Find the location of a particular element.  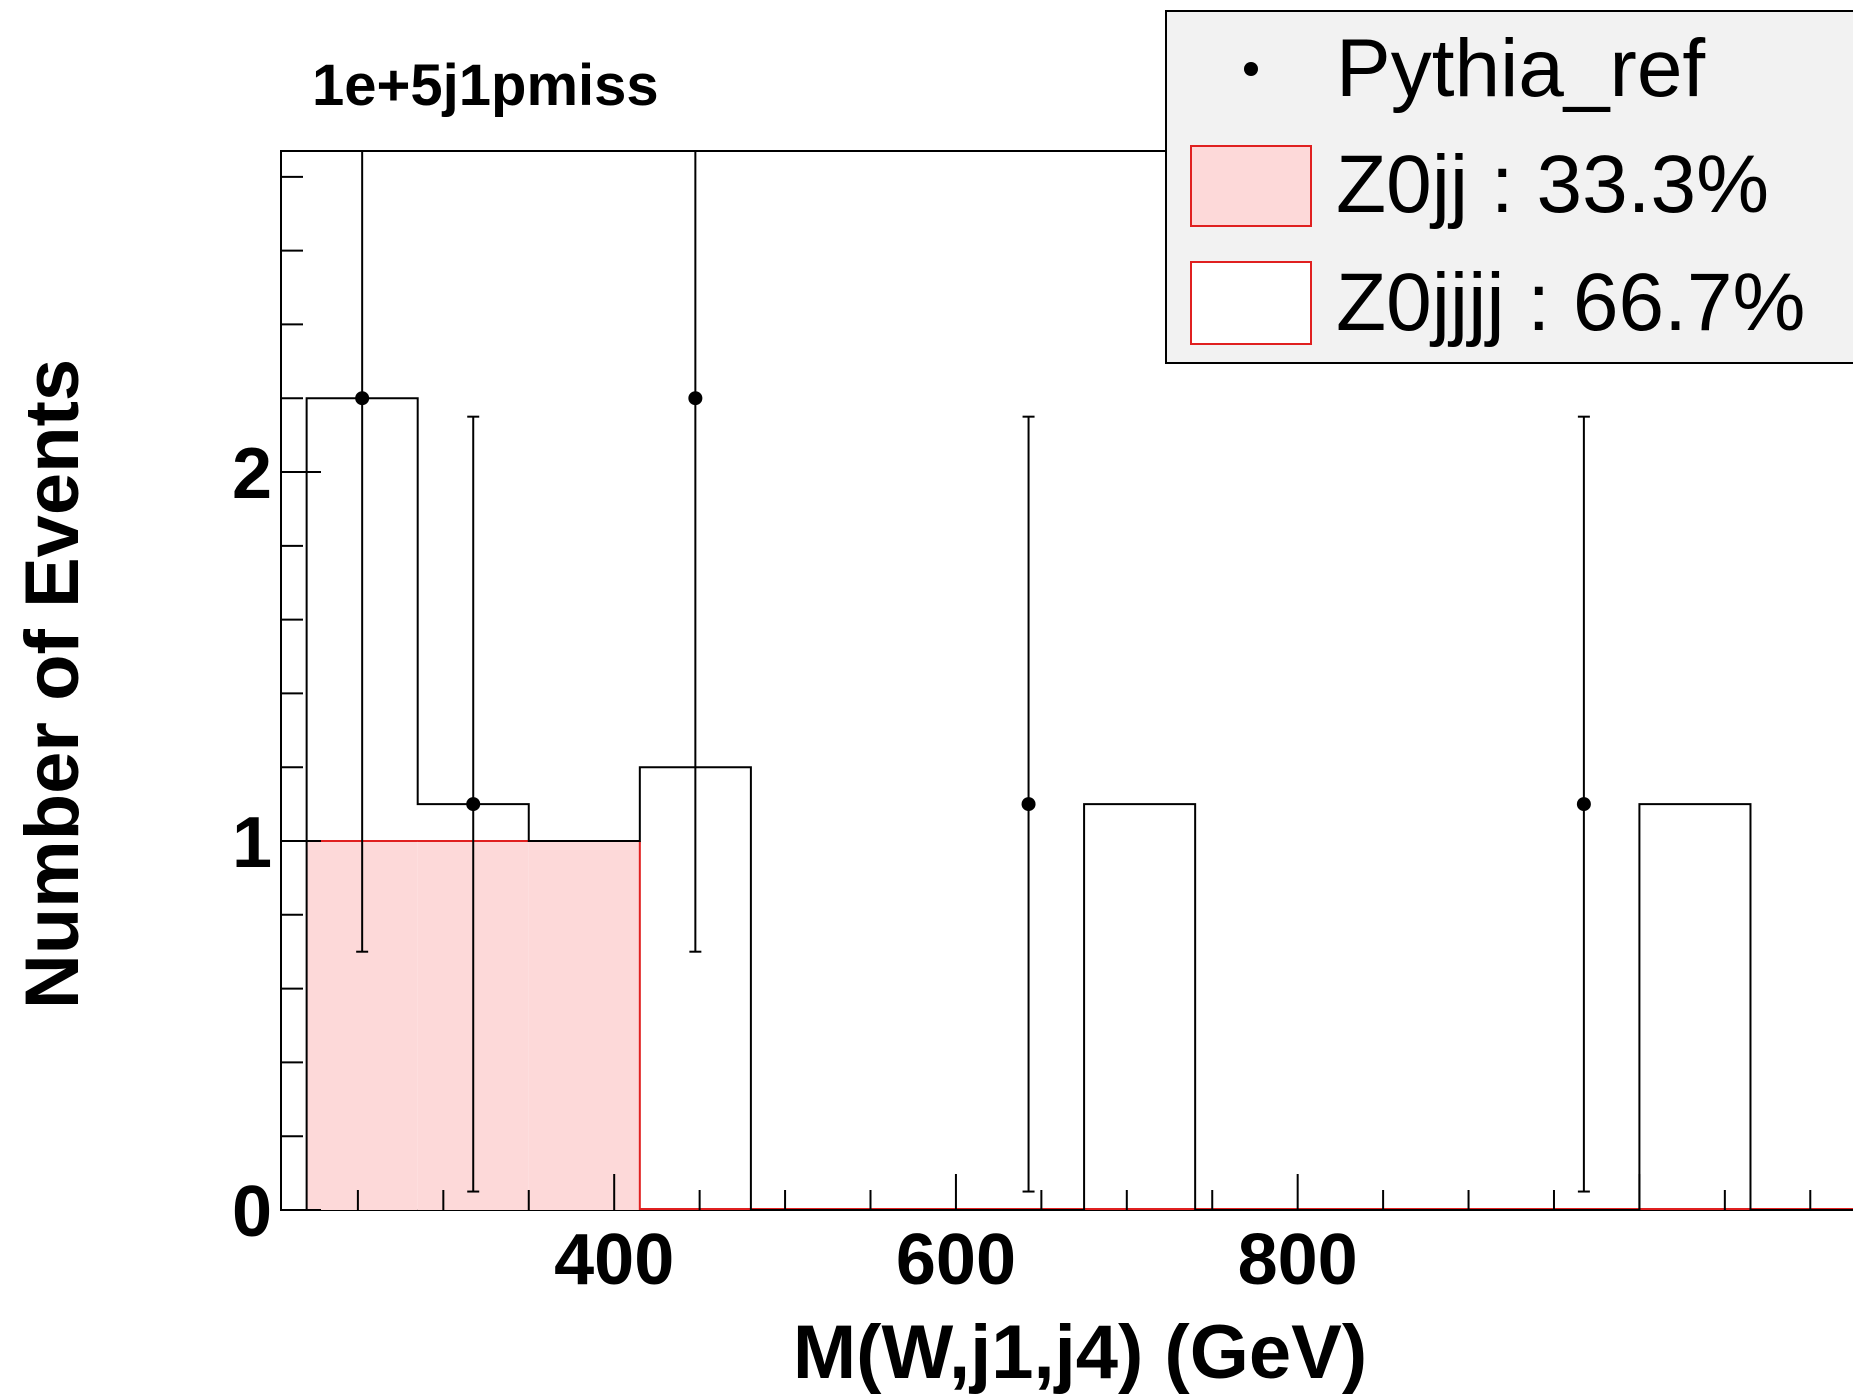

x-tick-label: 600 is located at coordinates (956, 1260).